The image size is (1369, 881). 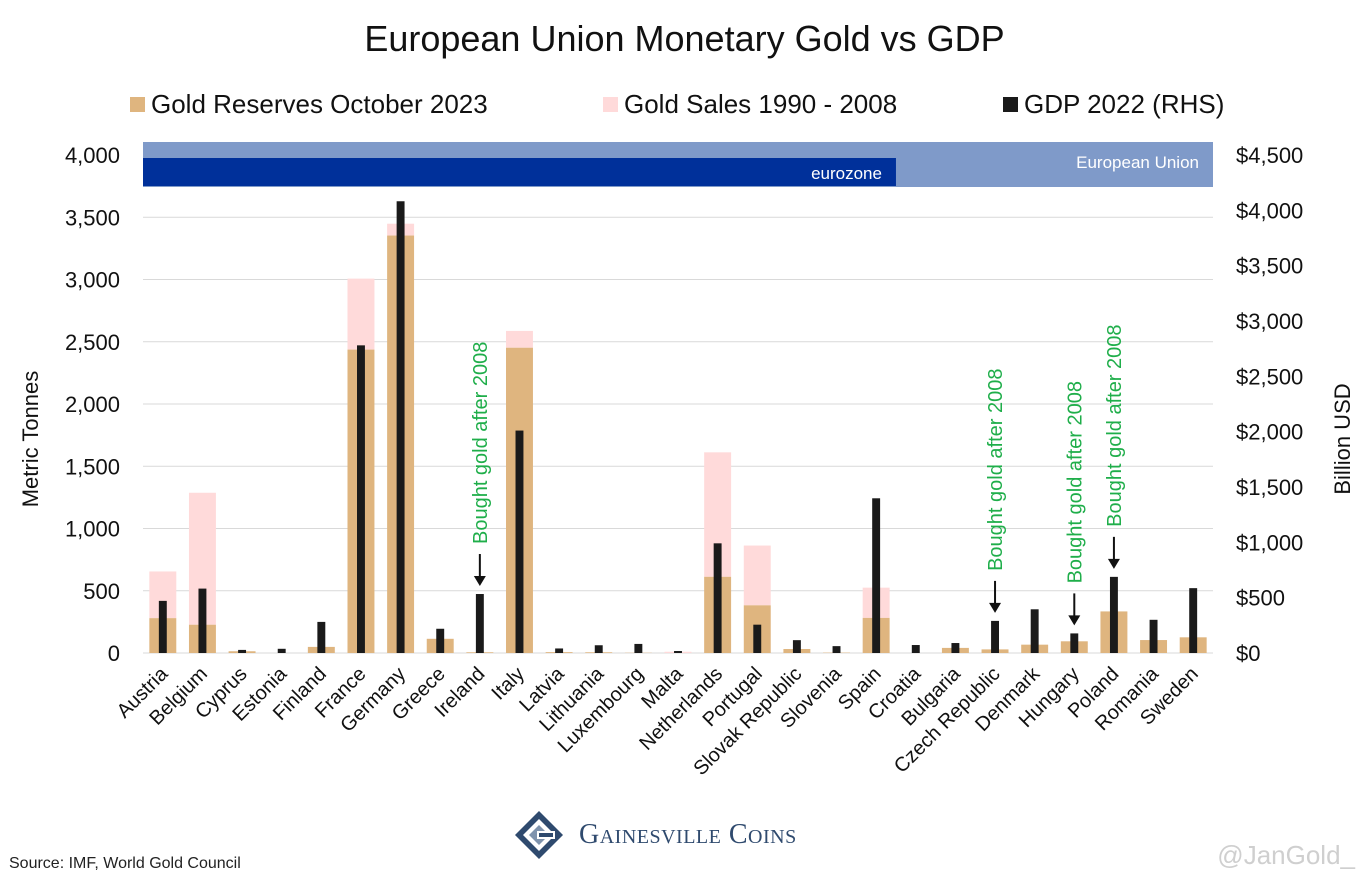 What do you see at coordinates (1074, 643) in the screenshot?
I see `bar-gdp-hungary` at bounding box center [1074, 643].